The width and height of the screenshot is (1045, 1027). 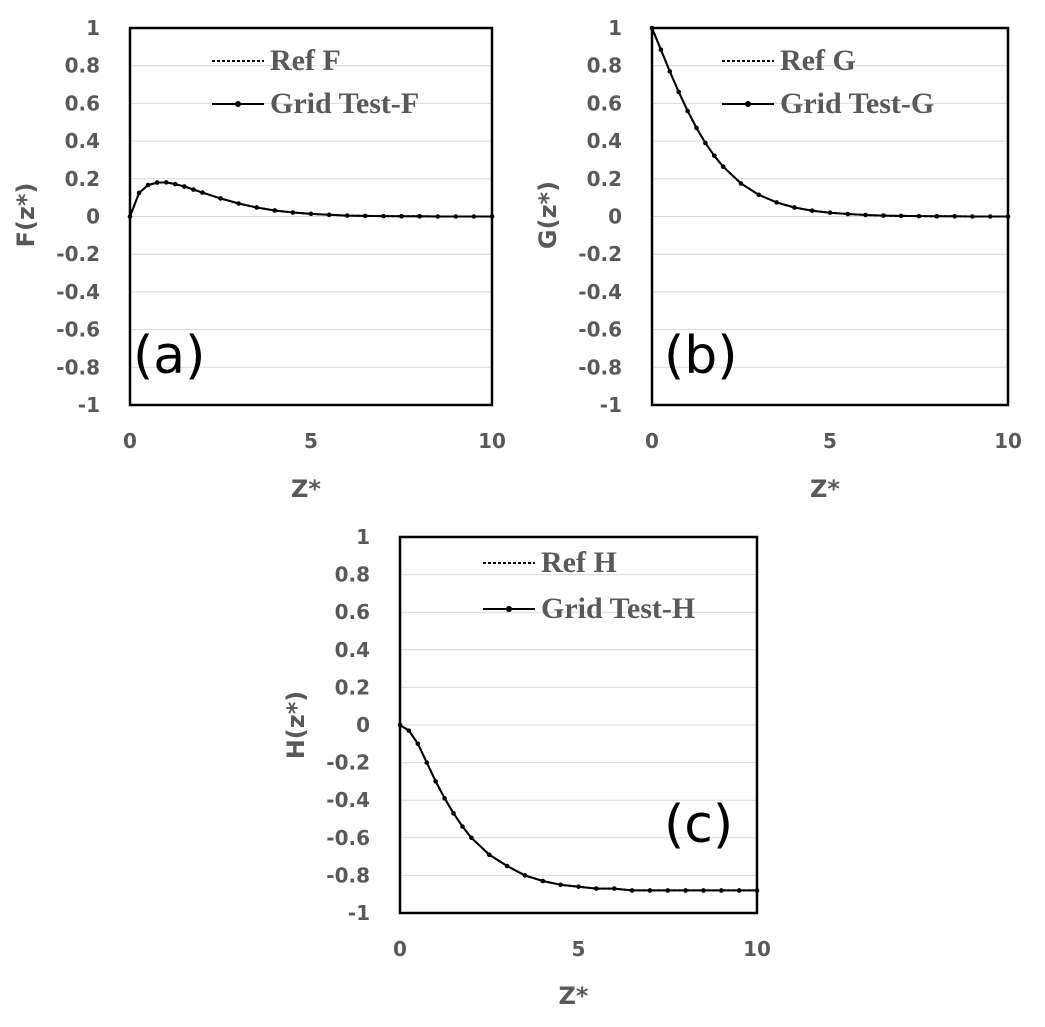 I want to click on panel-label: (a), so click(x=169, y=356).